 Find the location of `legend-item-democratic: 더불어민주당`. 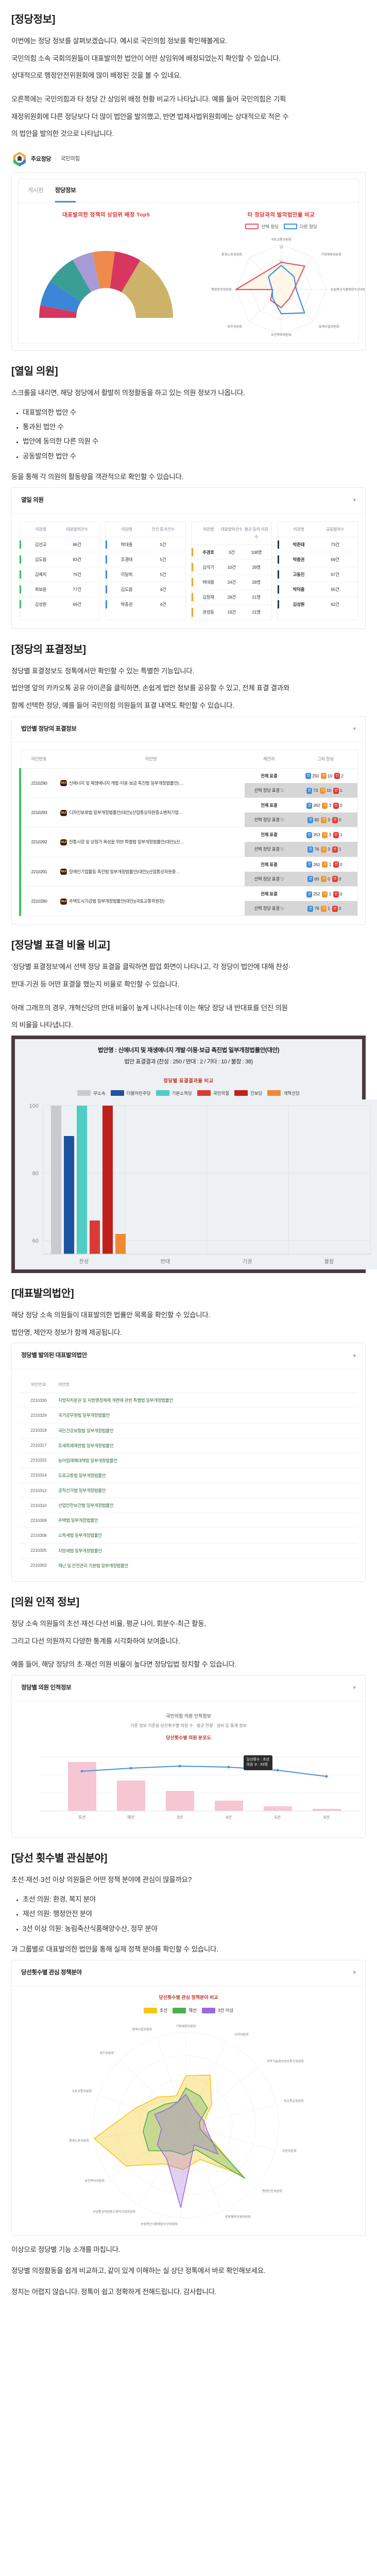

legend-item-democratic: 더불어민주당 is located at coordinates (130, 1093).